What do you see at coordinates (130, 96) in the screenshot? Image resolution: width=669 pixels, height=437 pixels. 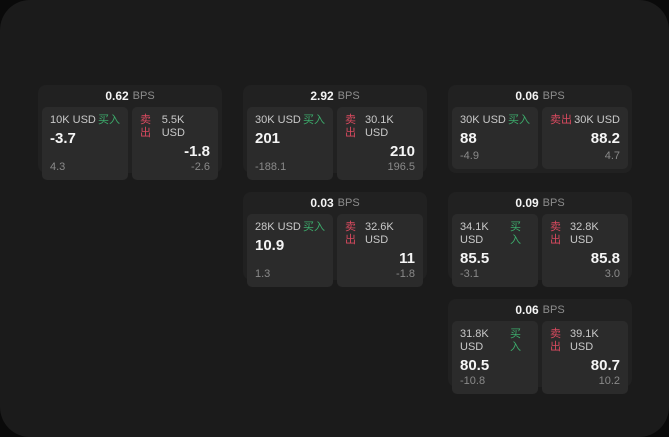 I see `card-header: 0.62 BPS` at bounding box center [130, 96].